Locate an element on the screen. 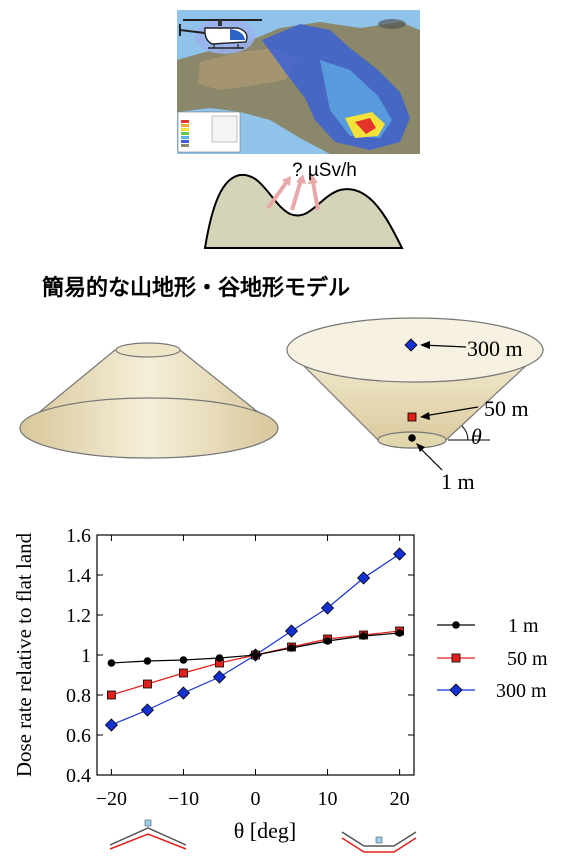  section-title: 簡易的な山地形・谷地形モデル is located at coordinates (196, 288).